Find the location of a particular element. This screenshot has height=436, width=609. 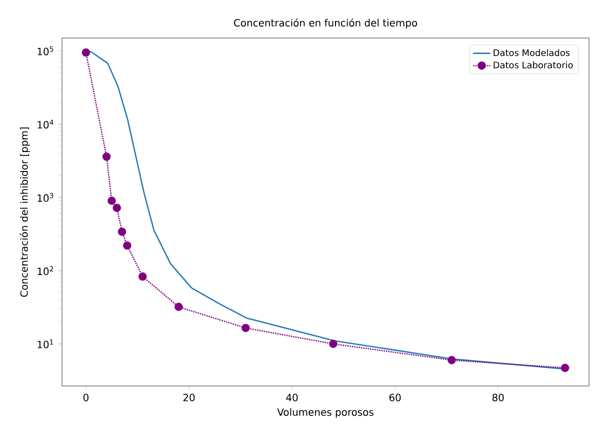

x-tick-label: 40 is located at coordinates (292, 398).